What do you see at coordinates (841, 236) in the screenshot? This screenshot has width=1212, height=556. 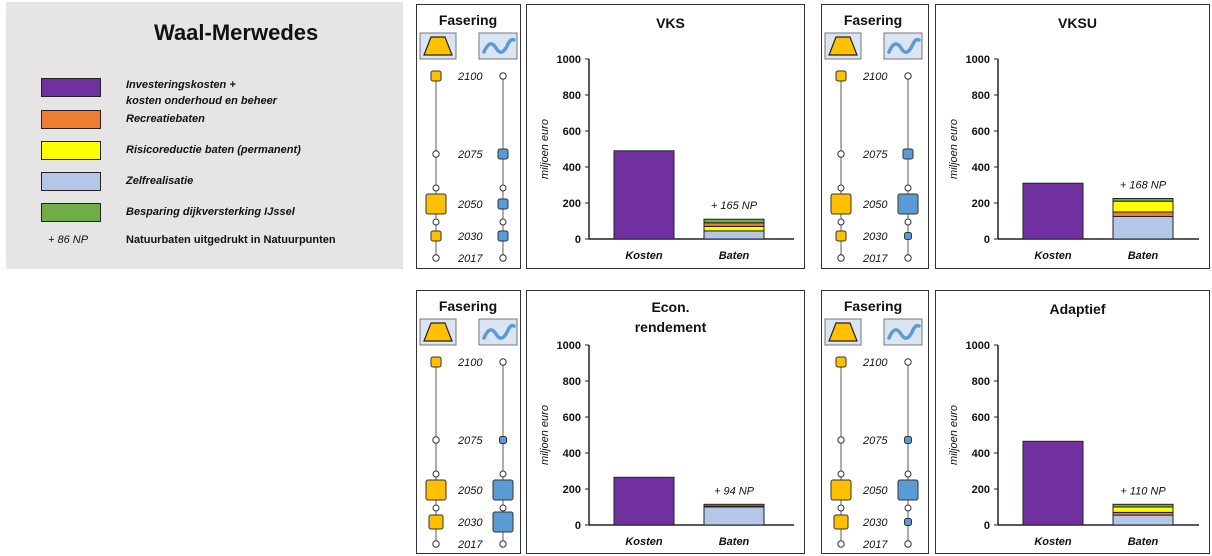 I see `dike-measure-vksu-2030` at bounding box center [841, 236].